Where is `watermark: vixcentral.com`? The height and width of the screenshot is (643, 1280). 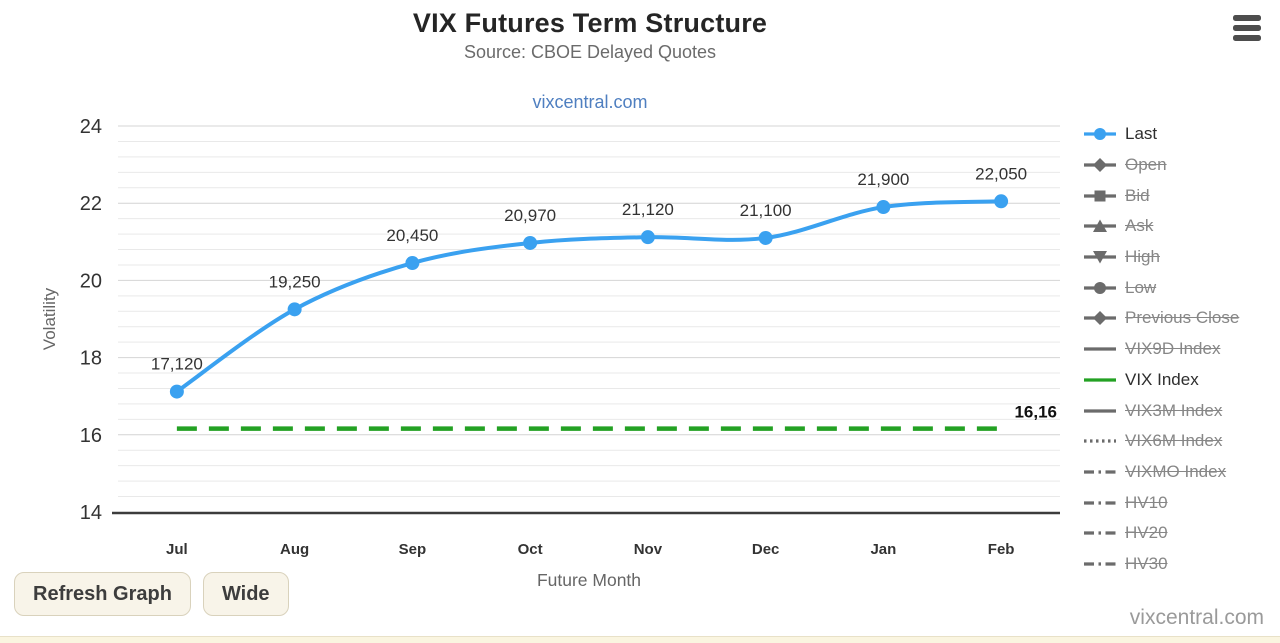
watermark: vixcentral.com is located at coordinates (1196, 617).